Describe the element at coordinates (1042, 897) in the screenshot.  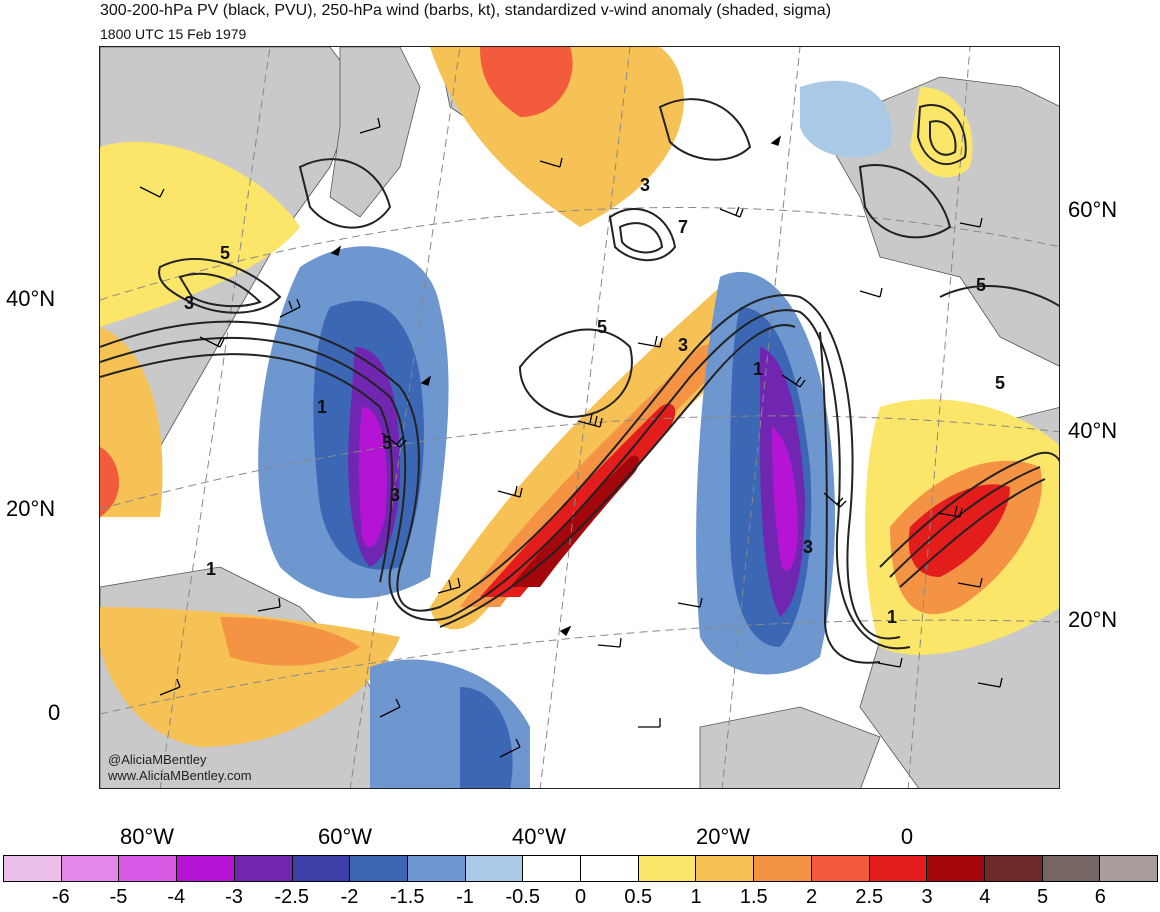
I see `colorbar-tick-label: 5` at that location.